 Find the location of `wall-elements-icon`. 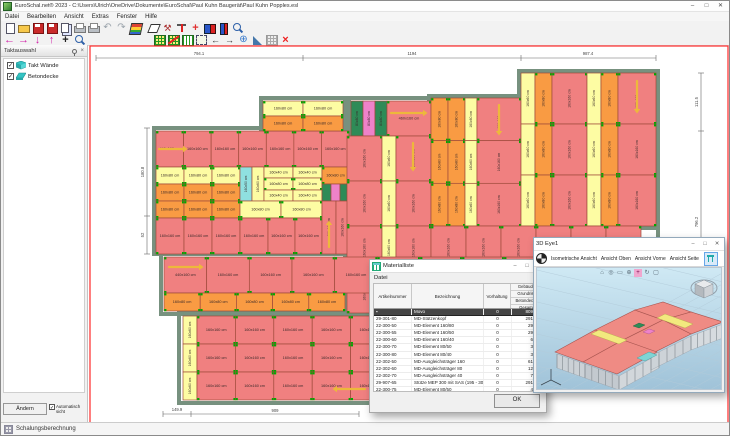

wall-elements-icon is located at coordinates (209, 28).